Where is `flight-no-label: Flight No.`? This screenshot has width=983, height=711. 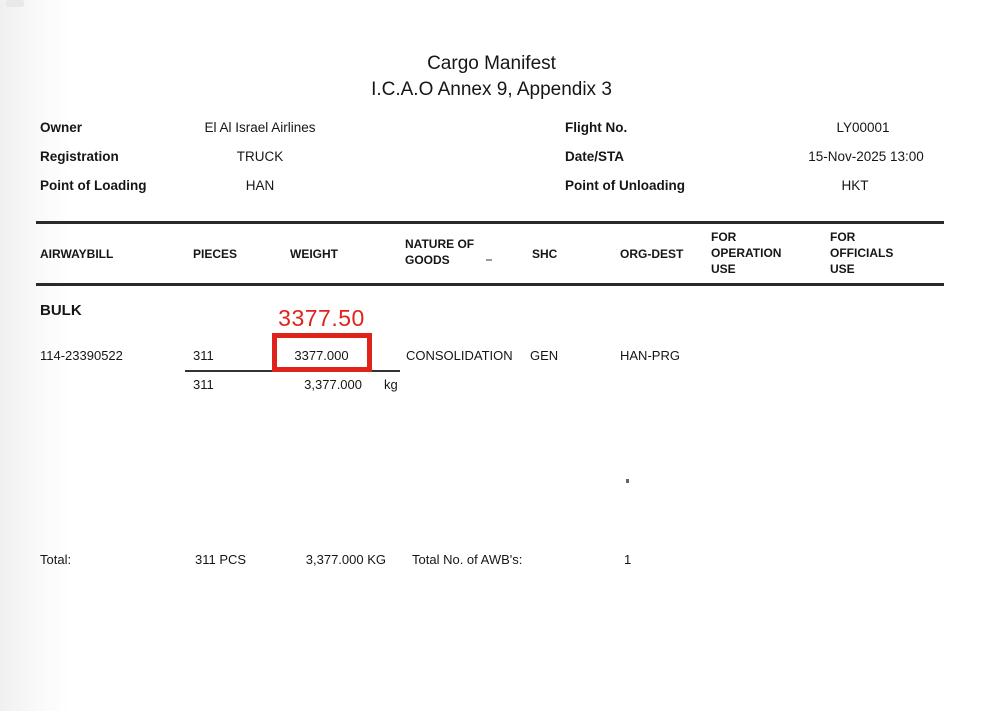 flight-no-label: Flight No. is located at coordinates (596, 127).